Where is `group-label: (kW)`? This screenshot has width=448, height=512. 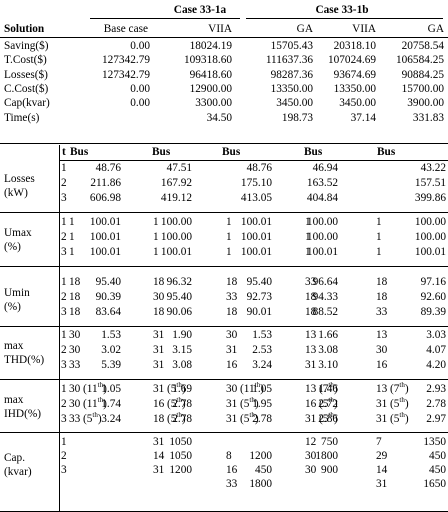 group-label: (kW) is located at coordinates (16, 192).